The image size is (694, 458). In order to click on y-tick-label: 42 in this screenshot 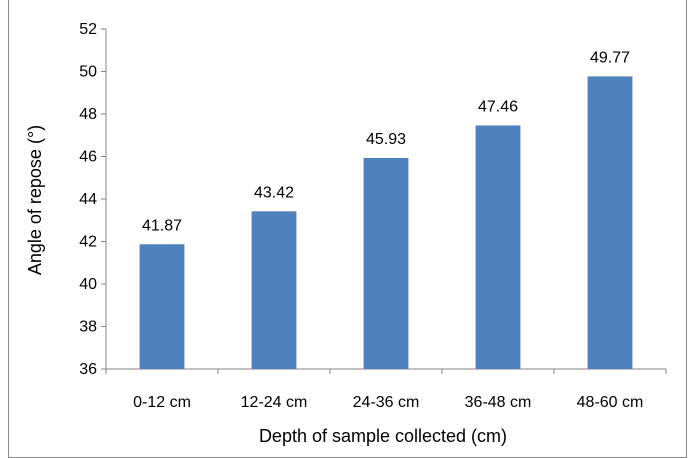, I will do `click(88, 242)`.